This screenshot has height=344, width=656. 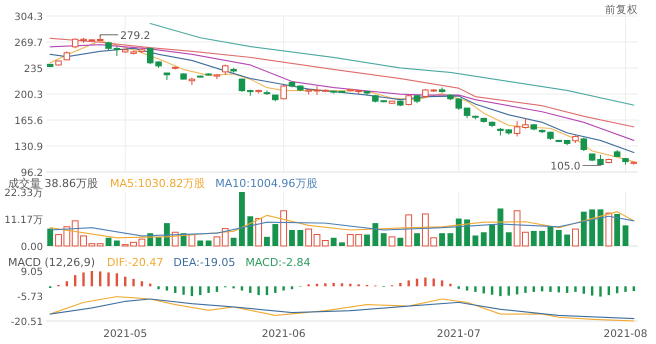 What do you see at coordinates (26, 322) in the screenshot?
I see `y-tick-label: -20.51` at bounding box center [26, 322].